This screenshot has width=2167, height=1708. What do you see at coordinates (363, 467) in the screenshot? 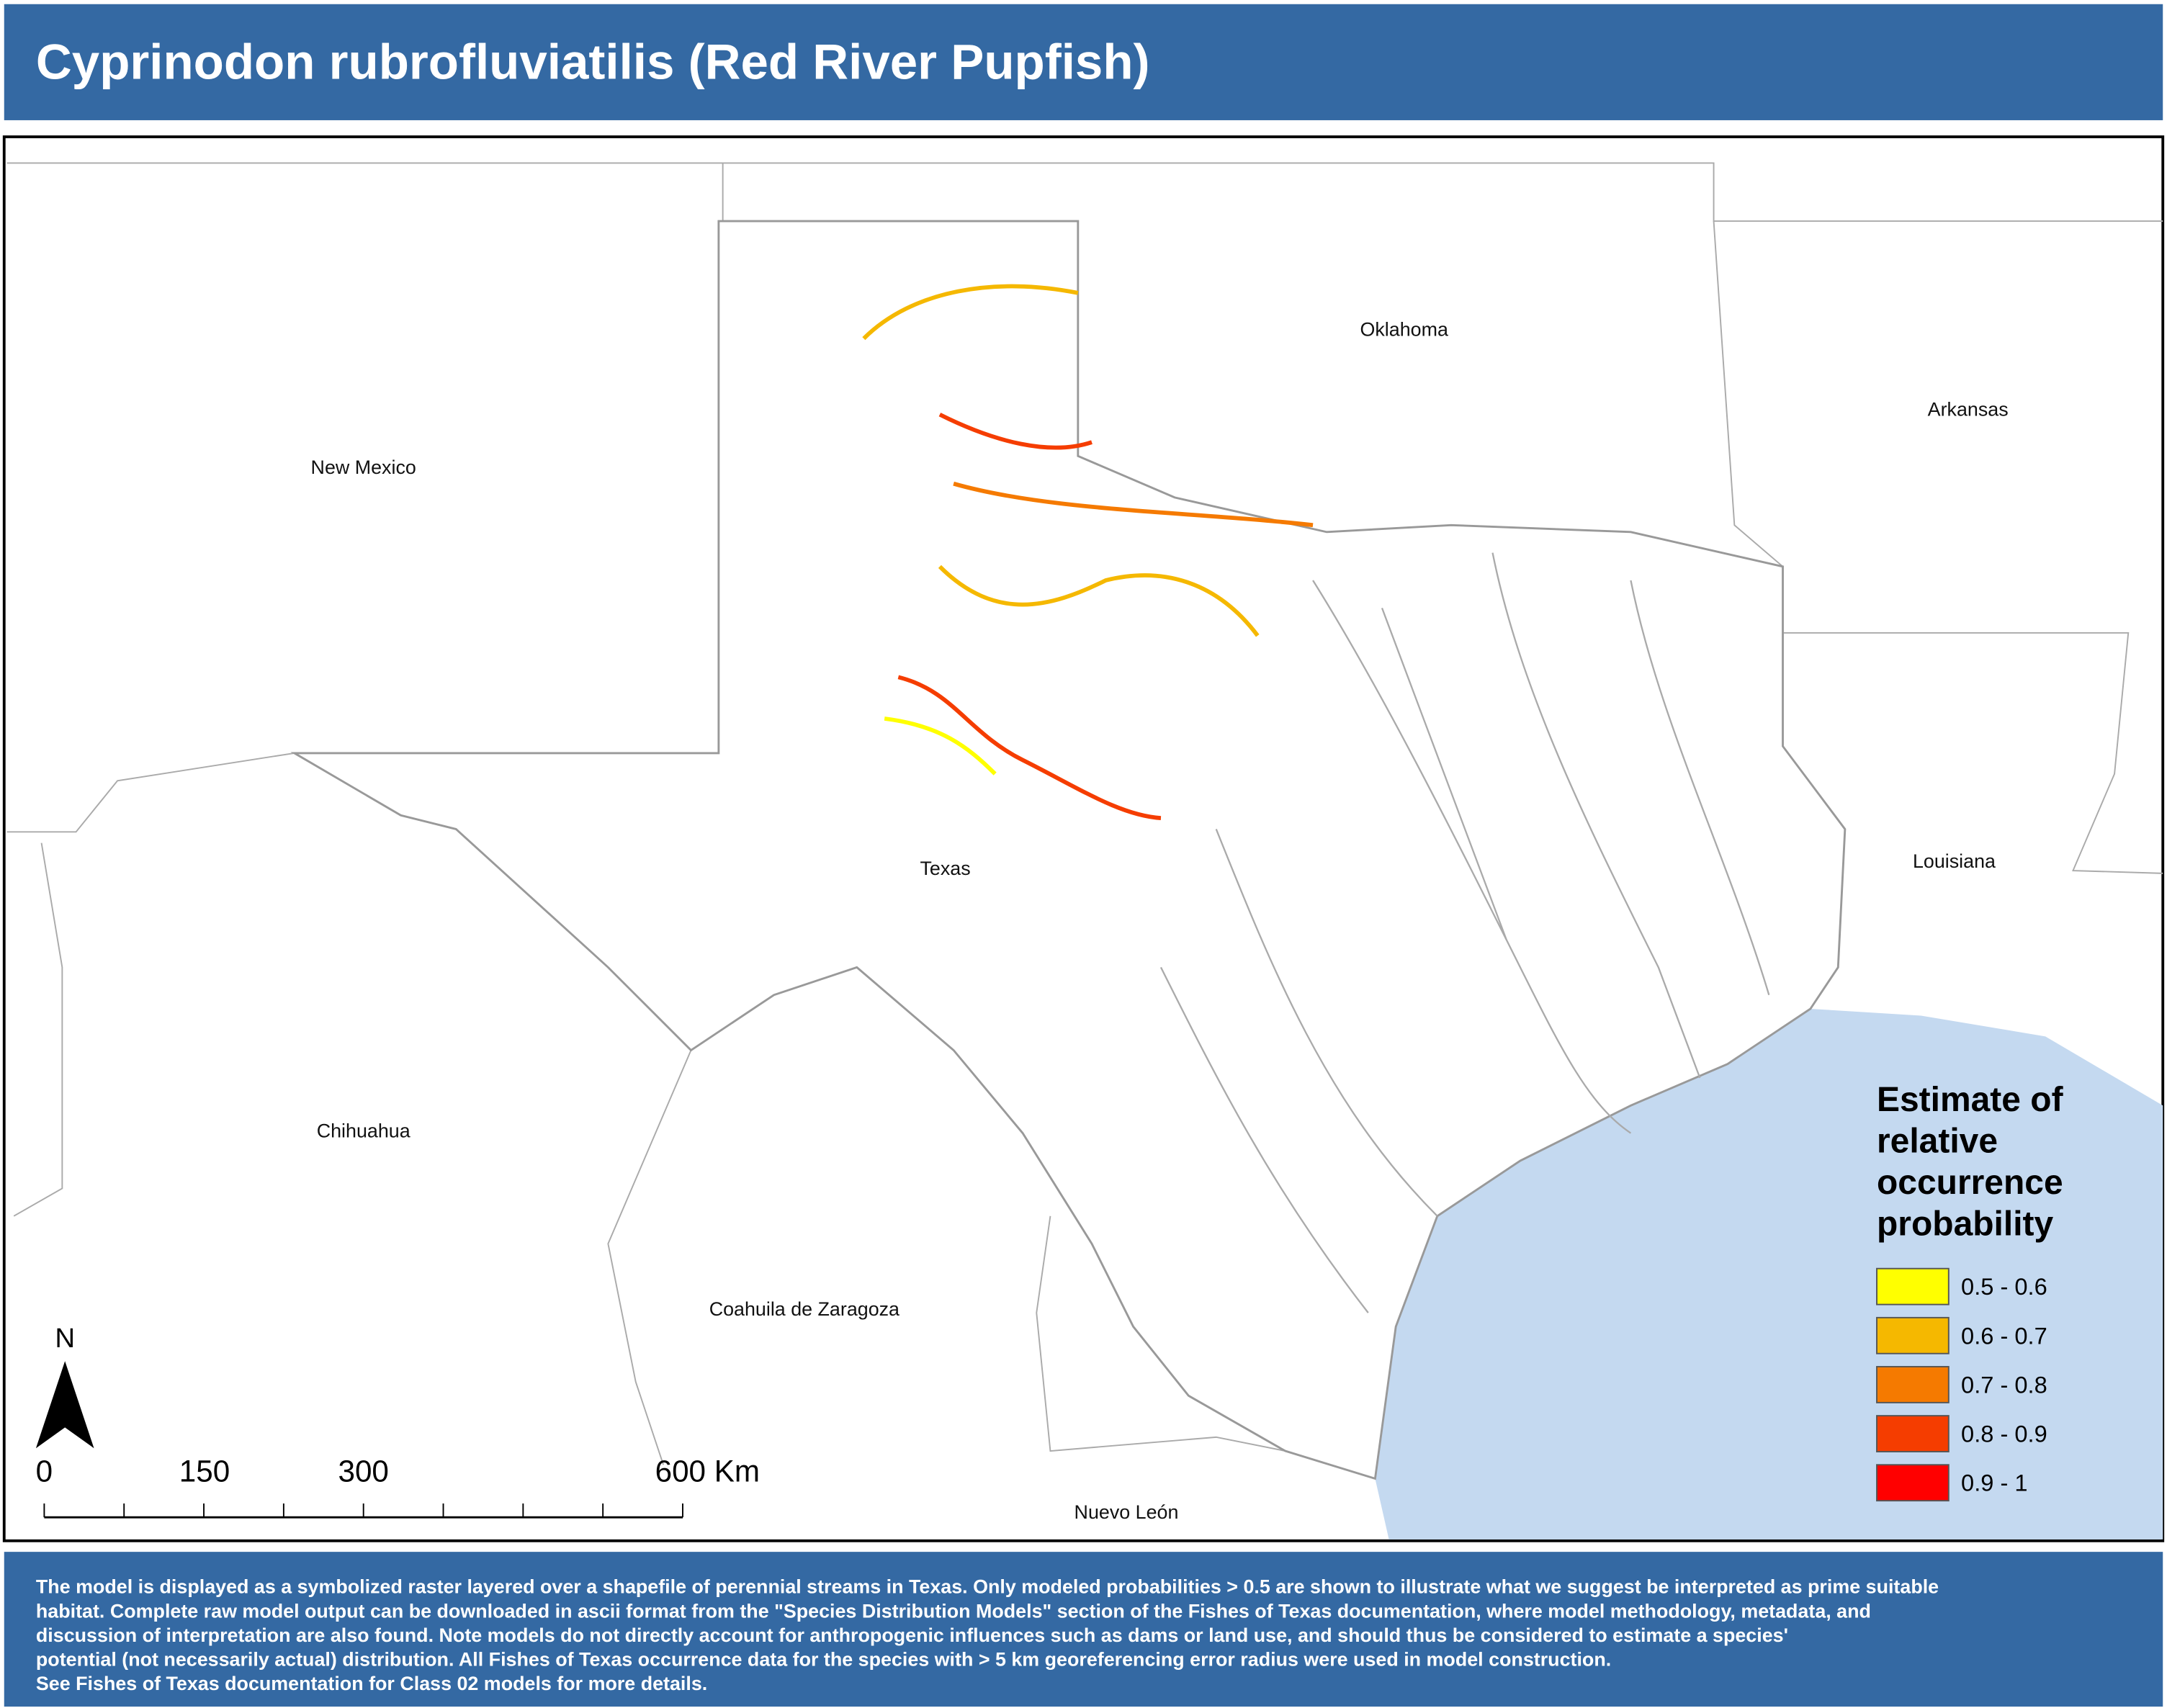
I see `place-label: New Mexico` at bounding box center [363, 467].